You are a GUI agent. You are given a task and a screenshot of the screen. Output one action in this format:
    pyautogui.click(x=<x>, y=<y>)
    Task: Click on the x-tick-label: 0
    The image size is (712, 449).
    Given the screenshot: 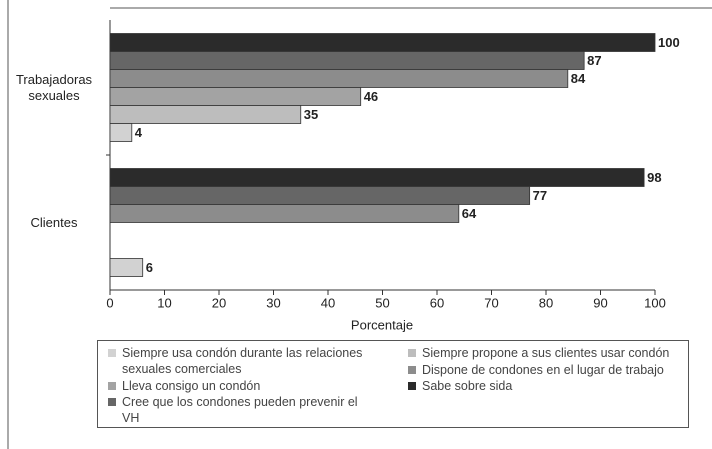 What is the action you would take?
    pyautogui.click(x=109, y=302)
    